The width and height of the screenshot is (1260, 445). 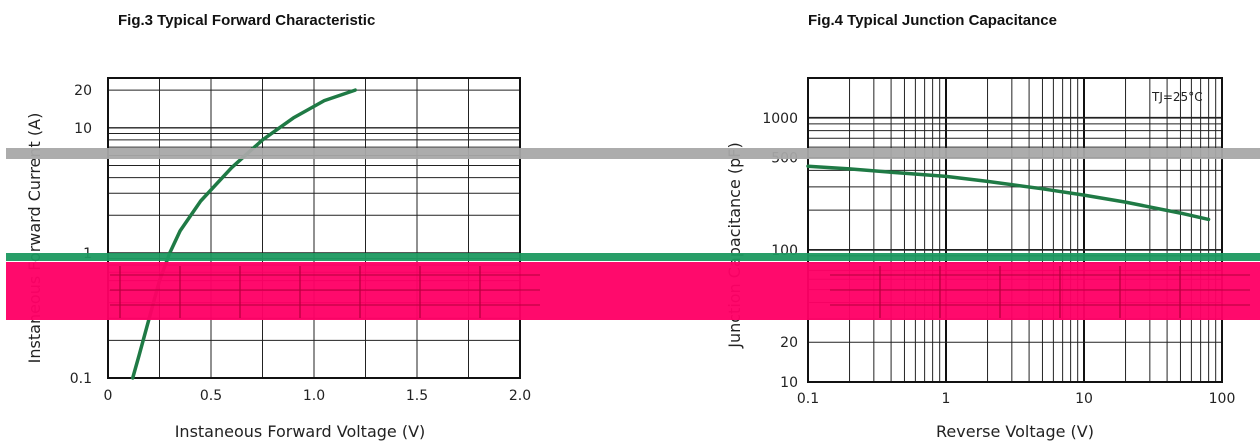 What do you see at coordinates (780, 119) in the screenshot?
I see `fig4-ytick-label: 1000` at bounding box center [780, 119].